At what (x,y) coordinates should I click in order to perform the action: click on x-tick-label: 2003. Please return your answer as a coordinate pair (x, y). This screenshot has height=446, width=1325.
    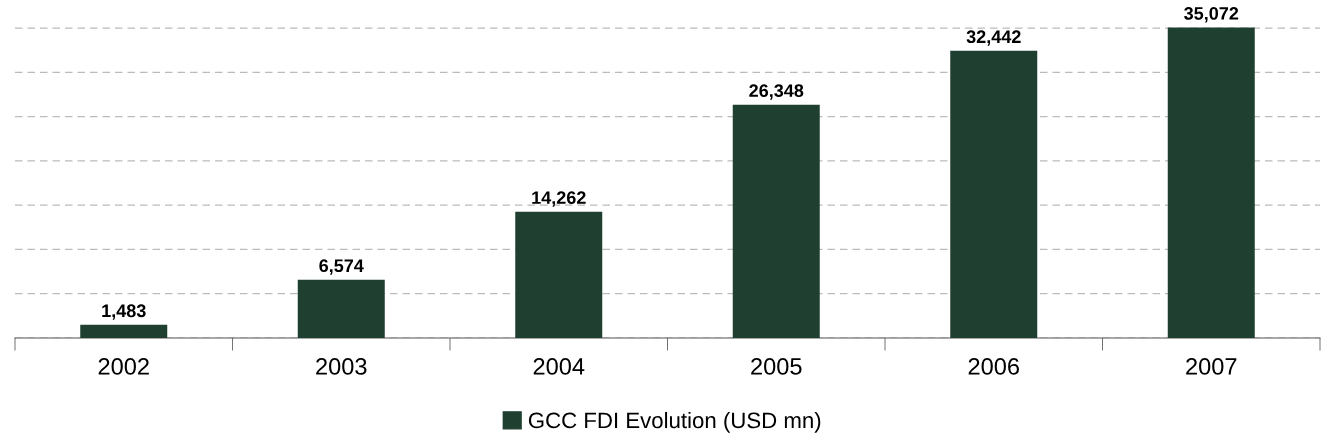
    Looking at the image, I should click on (341, 366).